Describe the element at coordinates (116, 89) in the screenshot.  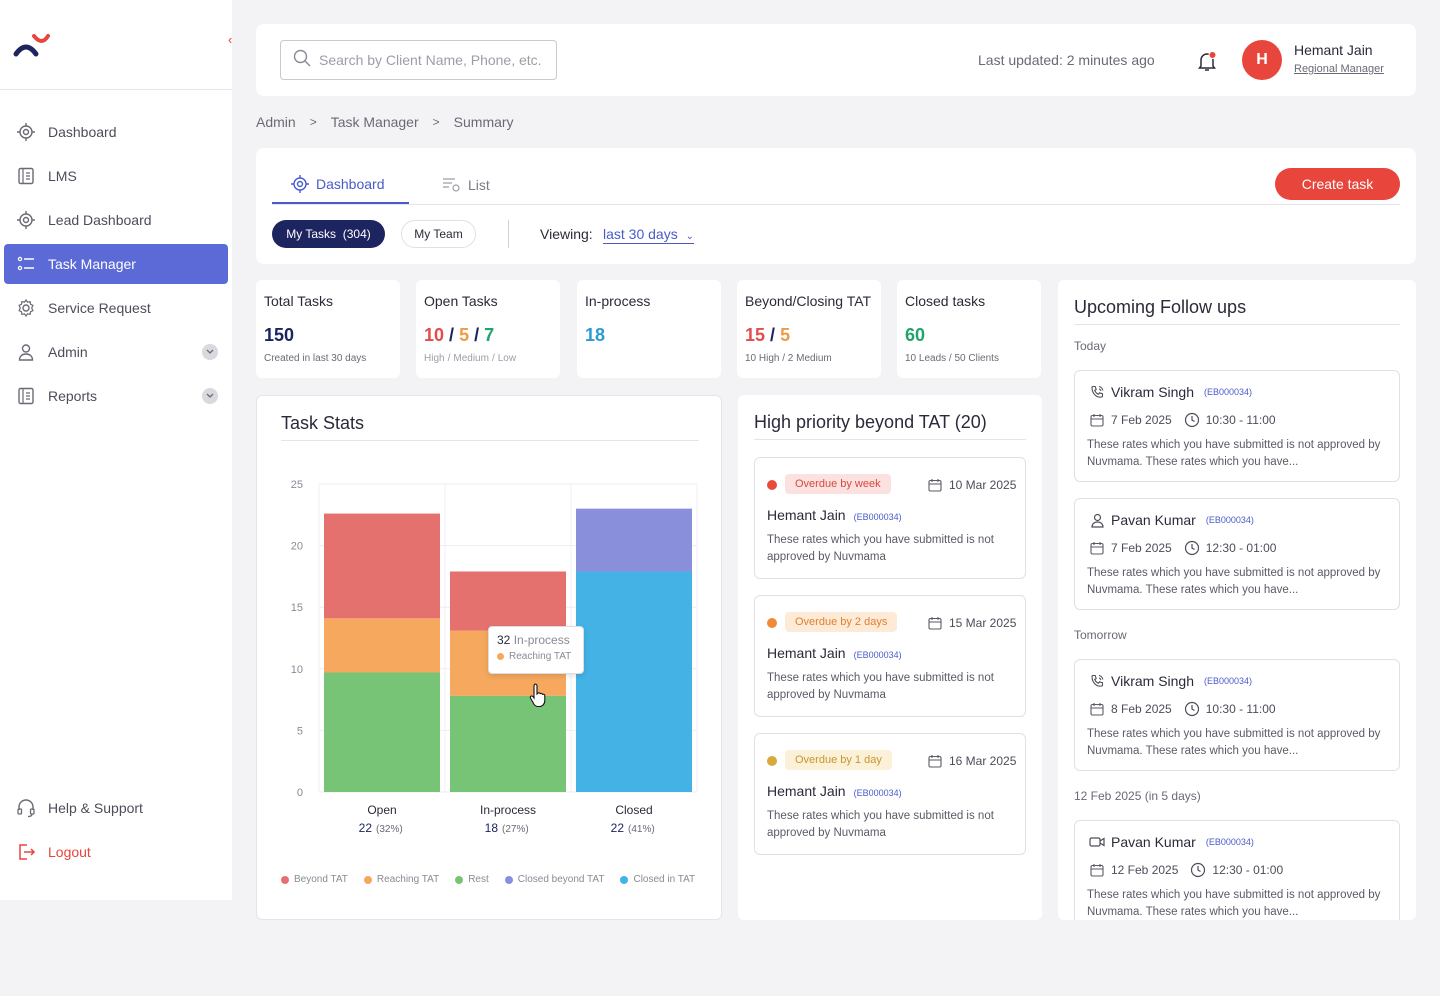
I see `sidebar-divider` at that location.